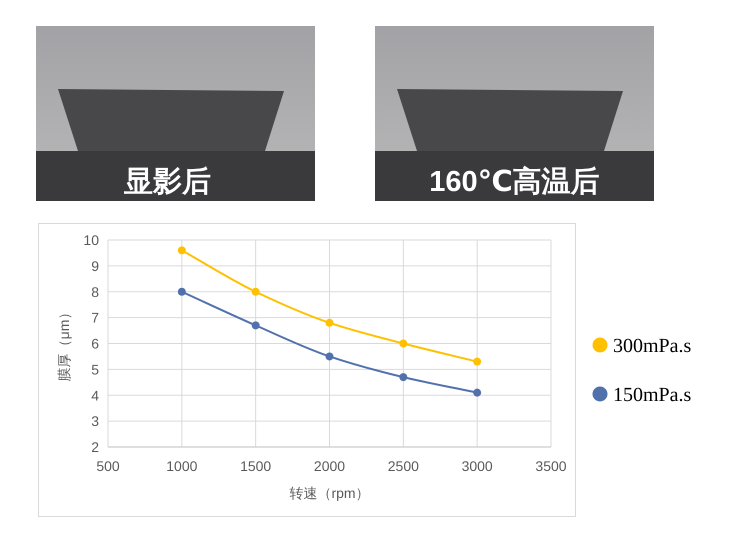 The height and width of the screenshot is (547, 739). I want to click on x-tick-label: 1000, so click(182, 466).